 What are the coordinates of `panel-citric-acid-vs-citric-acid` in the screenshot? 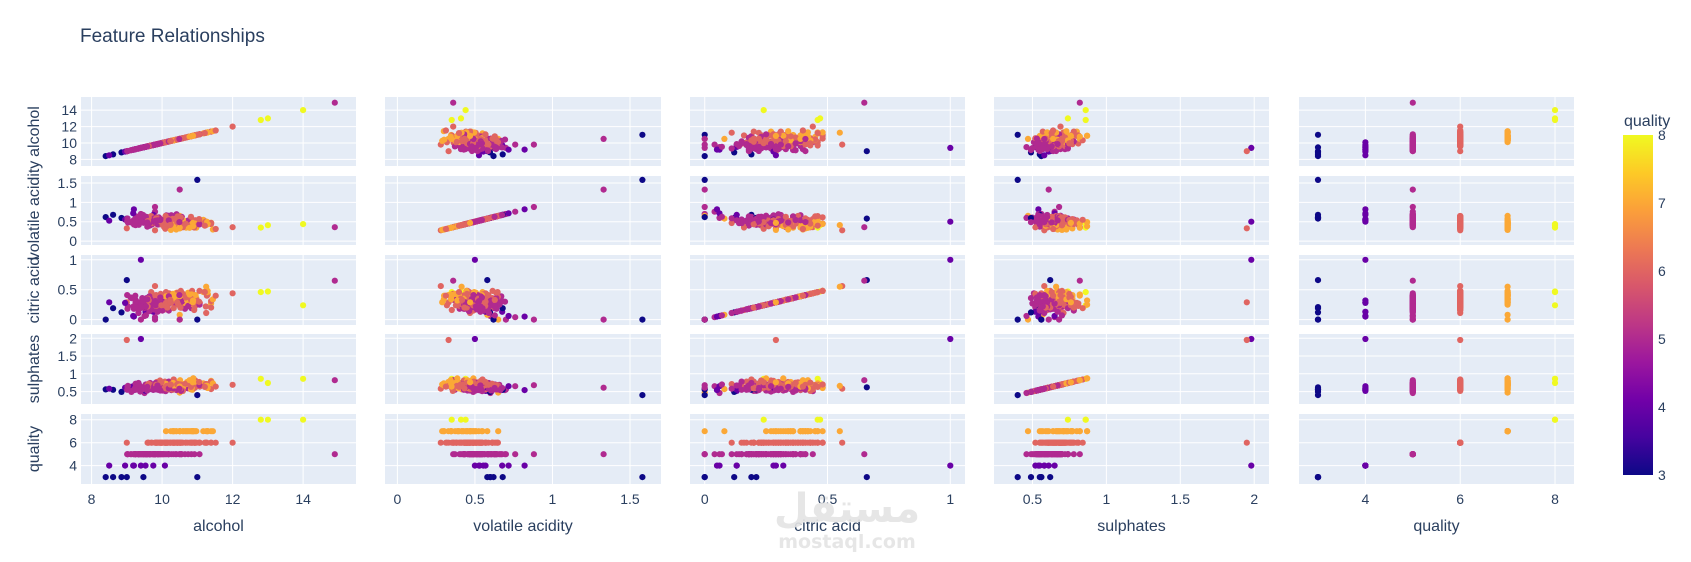 It's located at (827, 290).